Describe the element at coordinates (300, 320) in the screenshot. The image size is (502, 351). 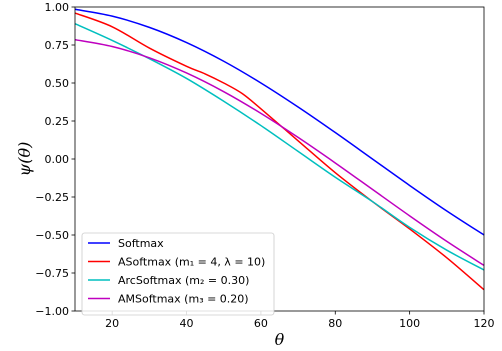
I see `x-axis-ticks: 20 40 60 80 100 120` at that location.